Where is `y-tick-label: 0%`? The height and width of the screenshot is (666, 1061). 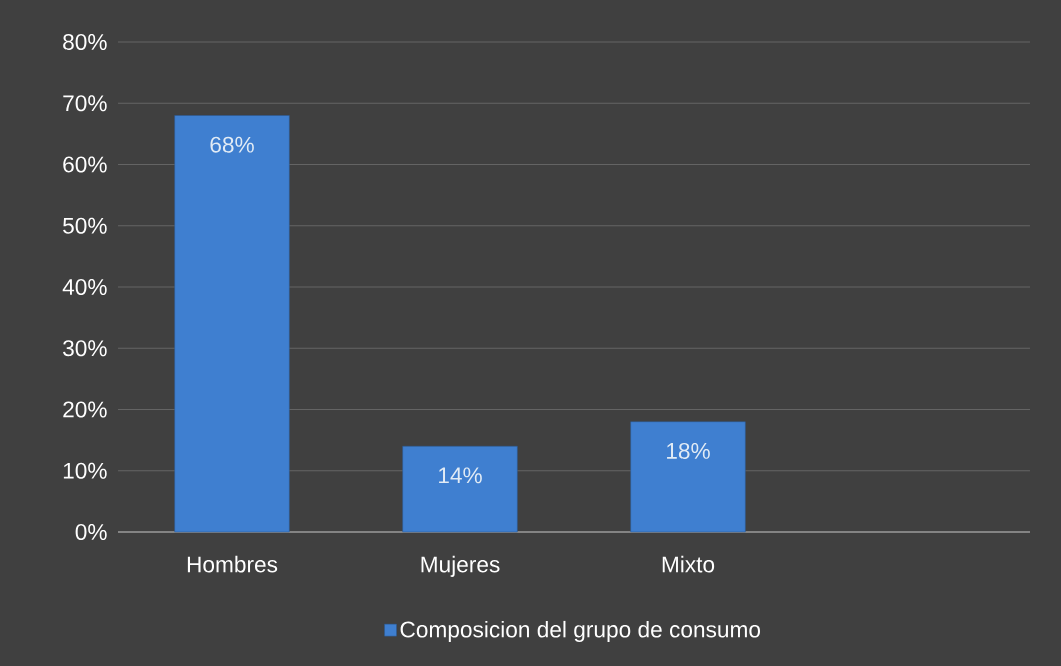
y-tick-label: 0% is located at coordinates (91, 532).